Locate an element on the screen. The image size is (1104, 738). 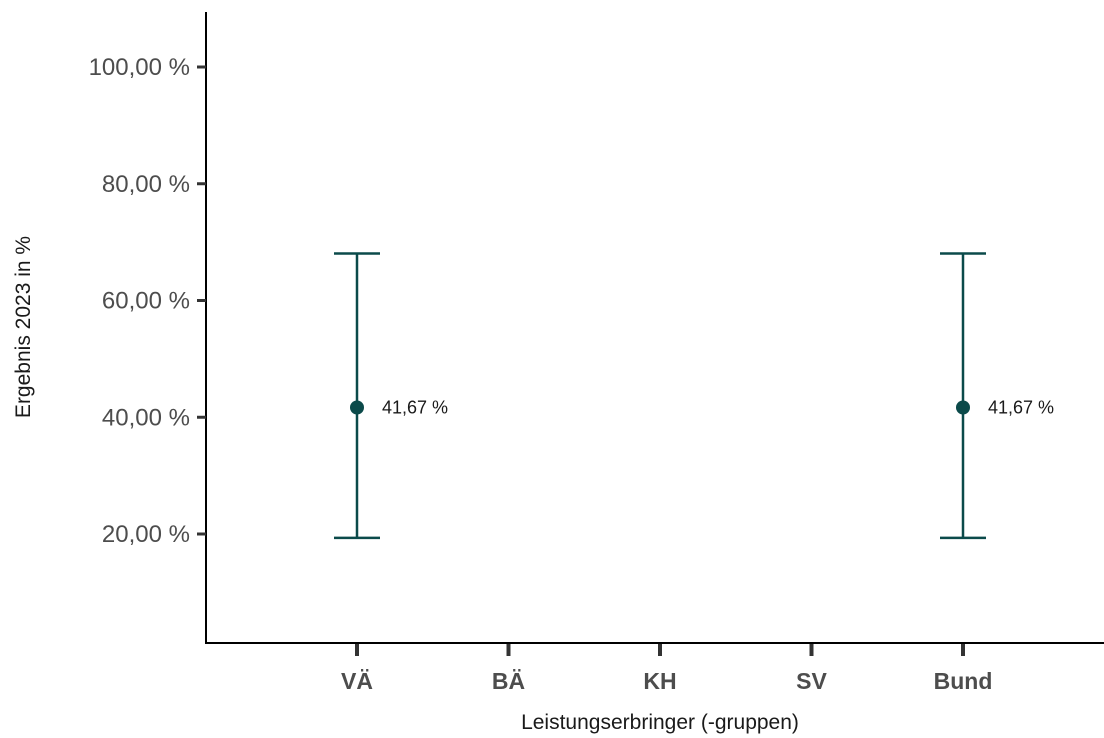
y-ticks: 20,00 % 40,00 % 60,00 % 80,00 % 100,00 % is located at coordinates (147, 301).